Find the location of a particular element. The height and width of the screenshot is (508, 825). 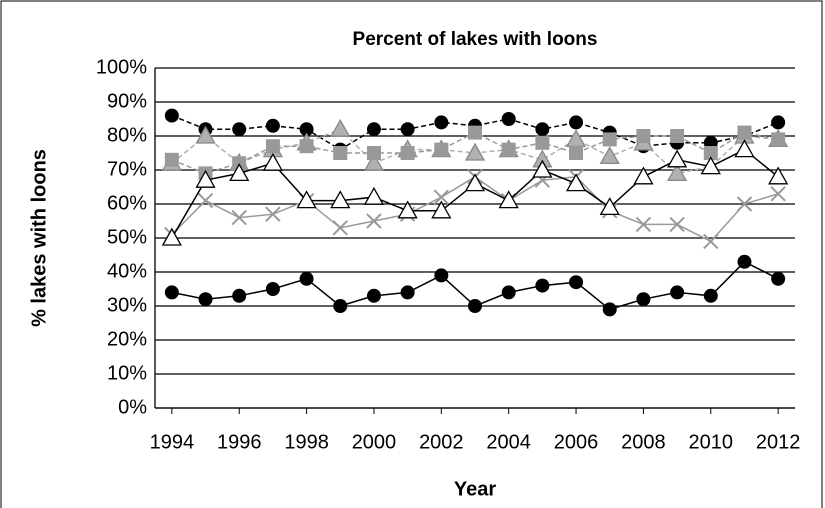

x-tick-label: 2012 is located at coordinates (778, 442).